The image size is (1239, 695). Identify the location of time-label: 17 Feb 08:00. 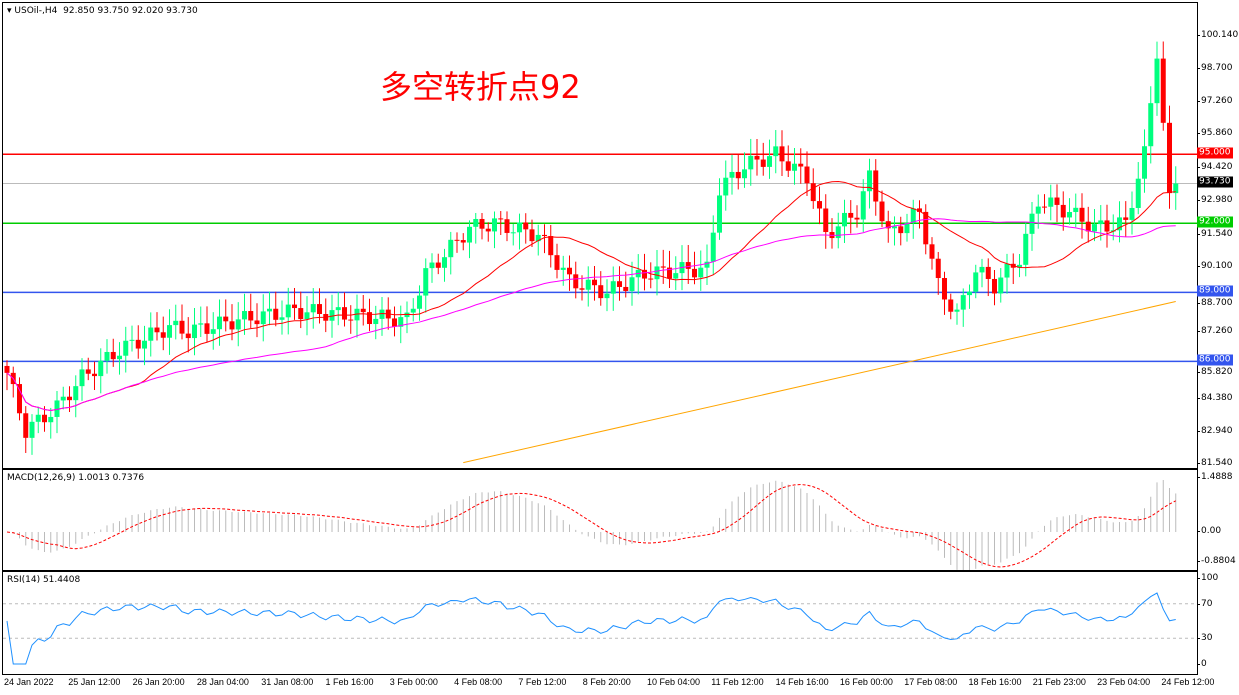
(931, 682).